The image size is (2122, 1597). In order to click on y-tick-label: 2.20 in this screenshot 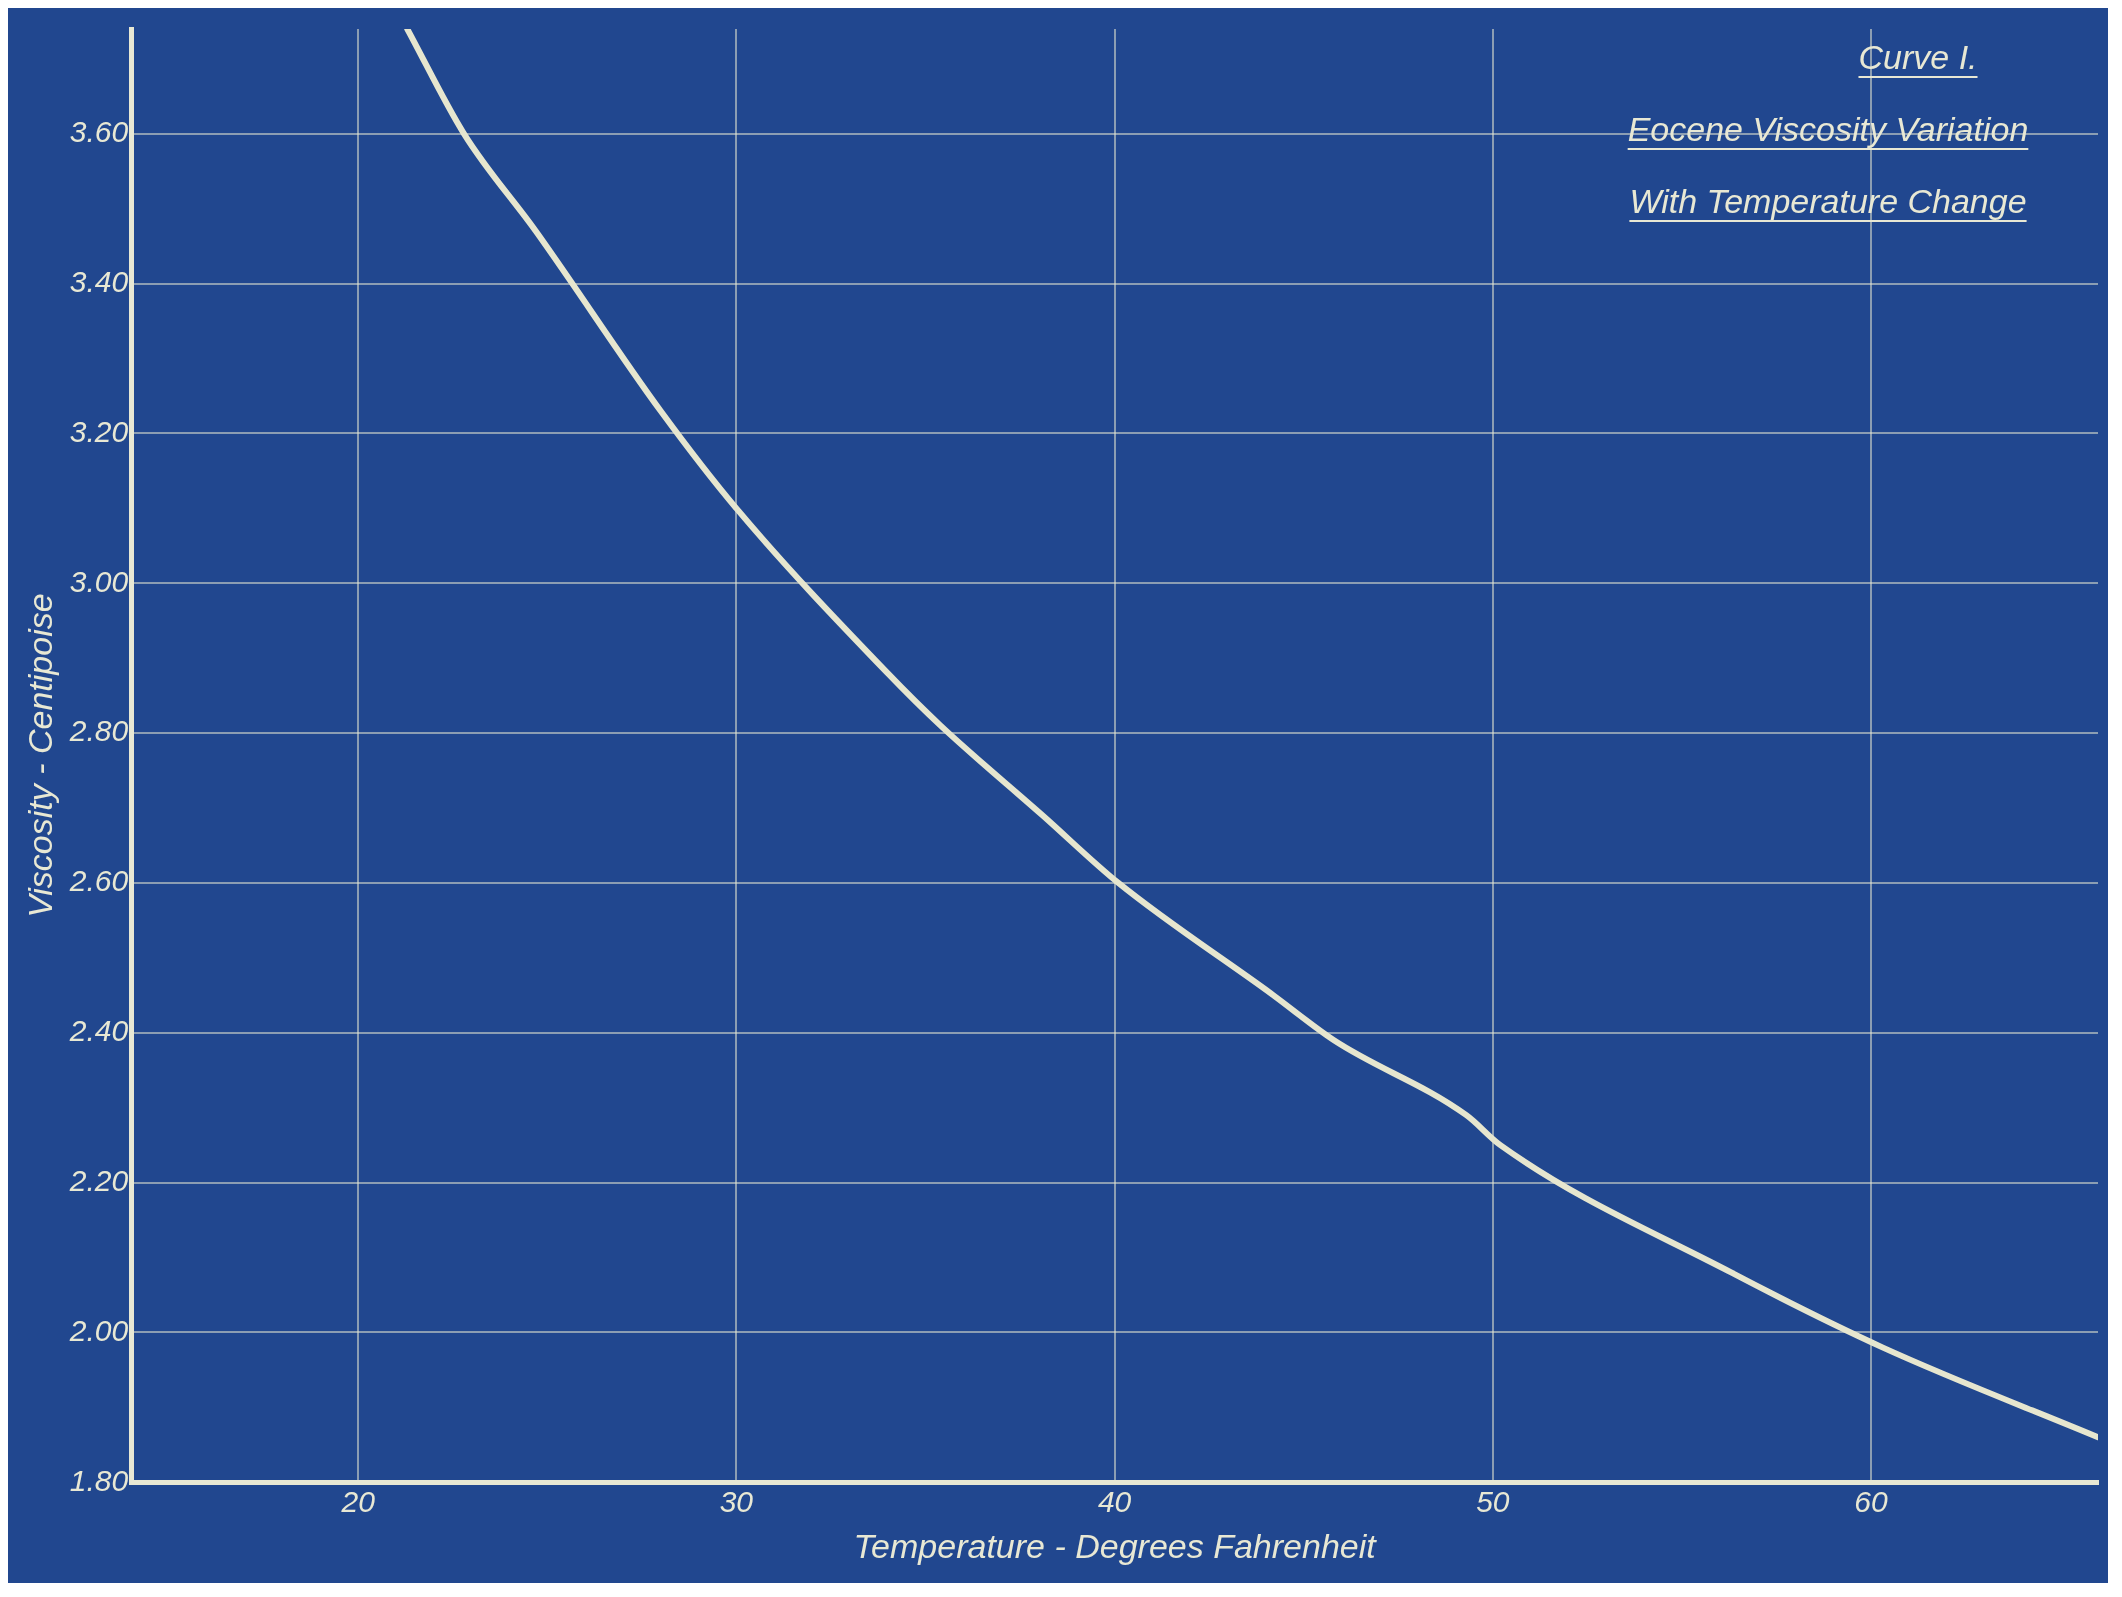, I will do `click(98, 1180)`.